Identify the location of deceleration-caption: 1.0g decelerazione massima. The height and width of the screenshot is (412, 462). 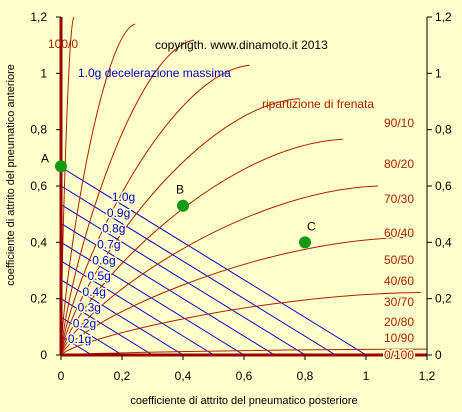
(154, 73).